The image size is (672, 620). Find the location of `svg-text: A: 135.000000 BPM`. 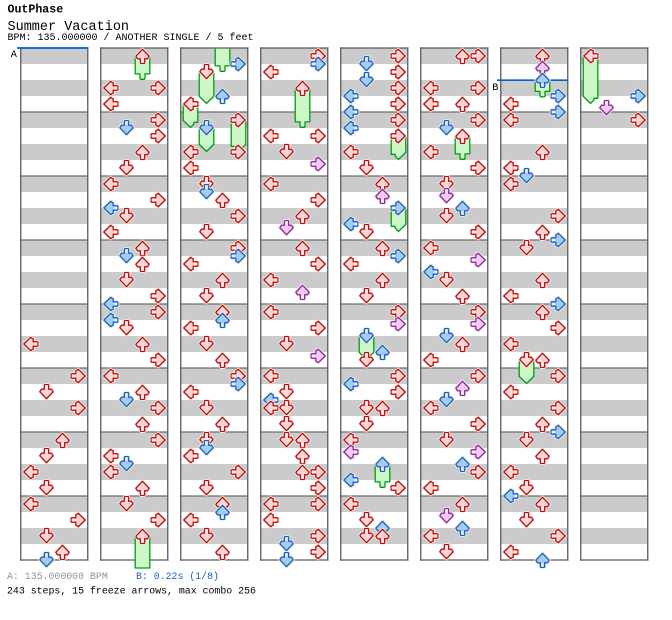

svg-text: A: 135.000000 BPM is located at coordinates (57, 576).